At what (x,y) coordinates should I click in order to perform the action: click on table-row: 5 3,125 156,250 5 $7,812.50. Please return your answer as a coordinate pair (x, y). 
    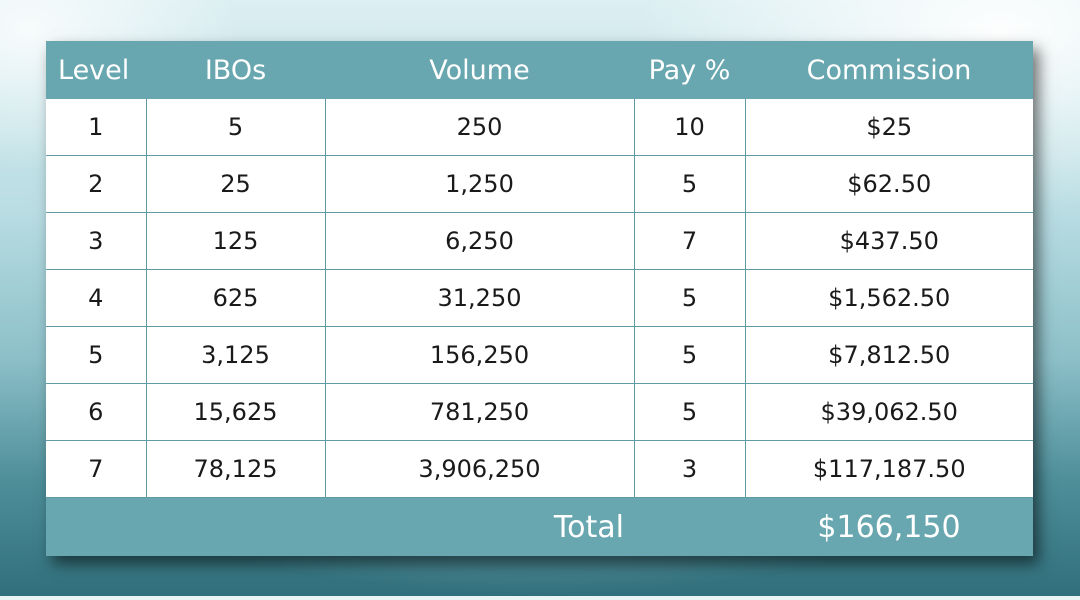
    Looking at the image, I should click on (539, 355).